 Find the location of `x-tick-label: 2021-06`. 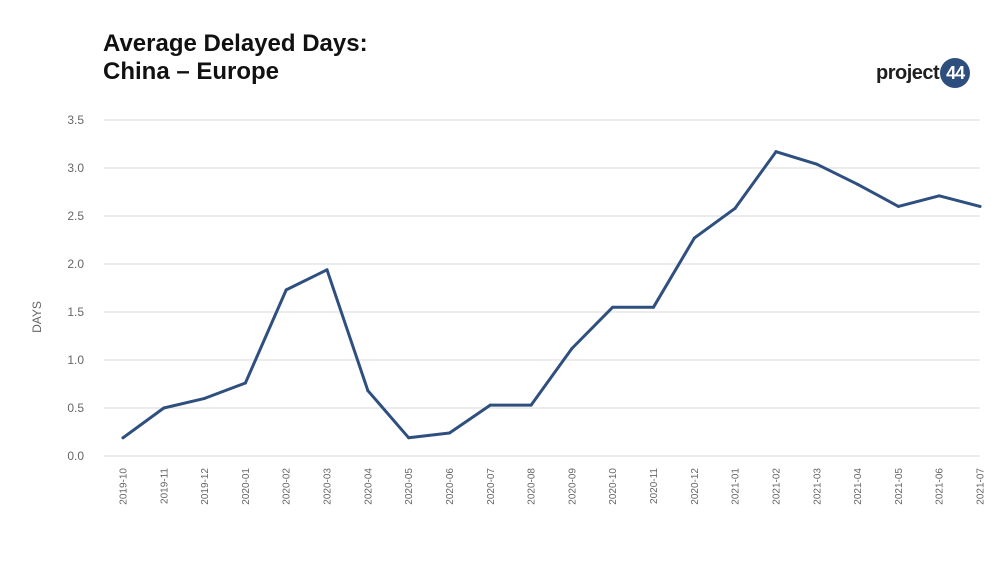

x-tick-label: 2021-06 is located at coordinates (940, 486).